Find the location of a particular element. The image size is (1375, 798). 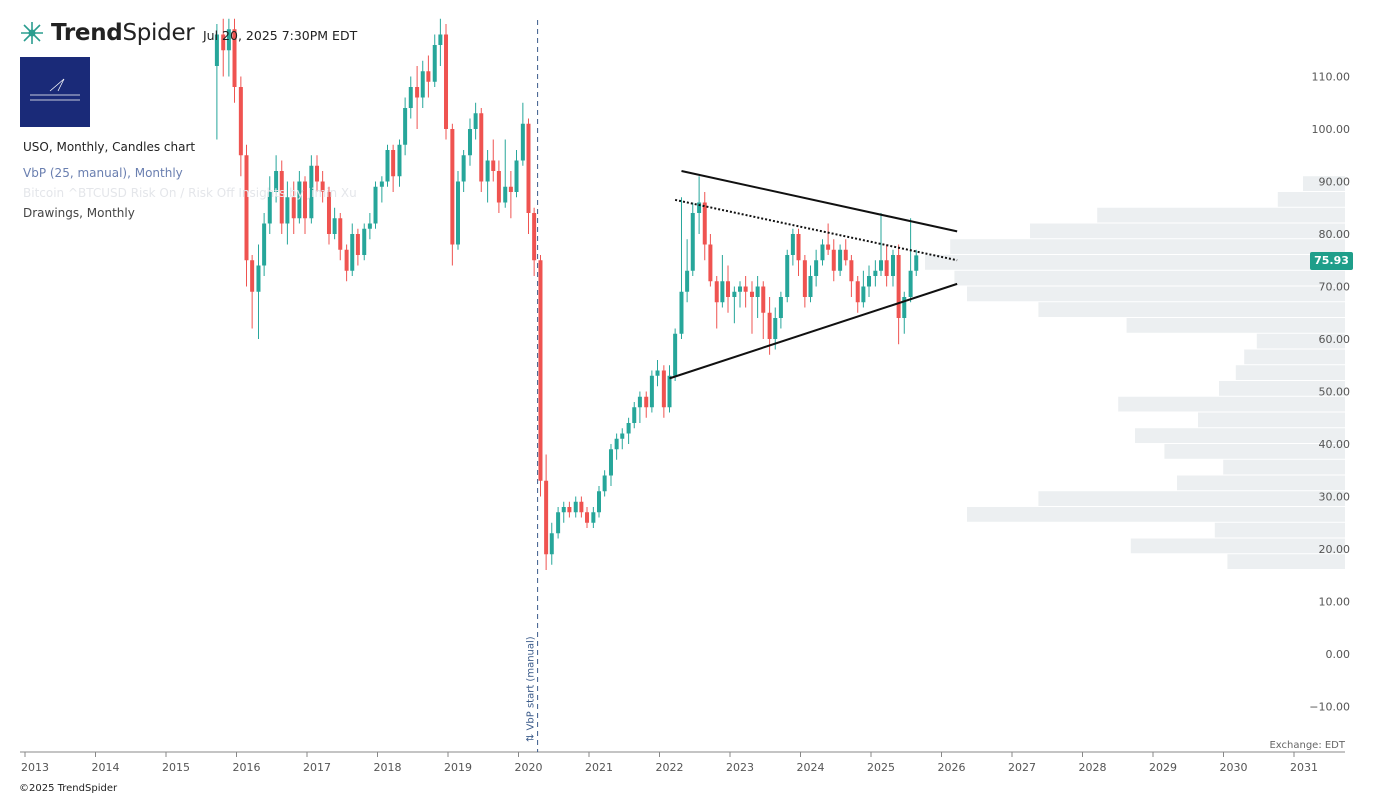

vbp-start-marker: ⇅ VbP start (manual) is located at coordinates (532, 386).